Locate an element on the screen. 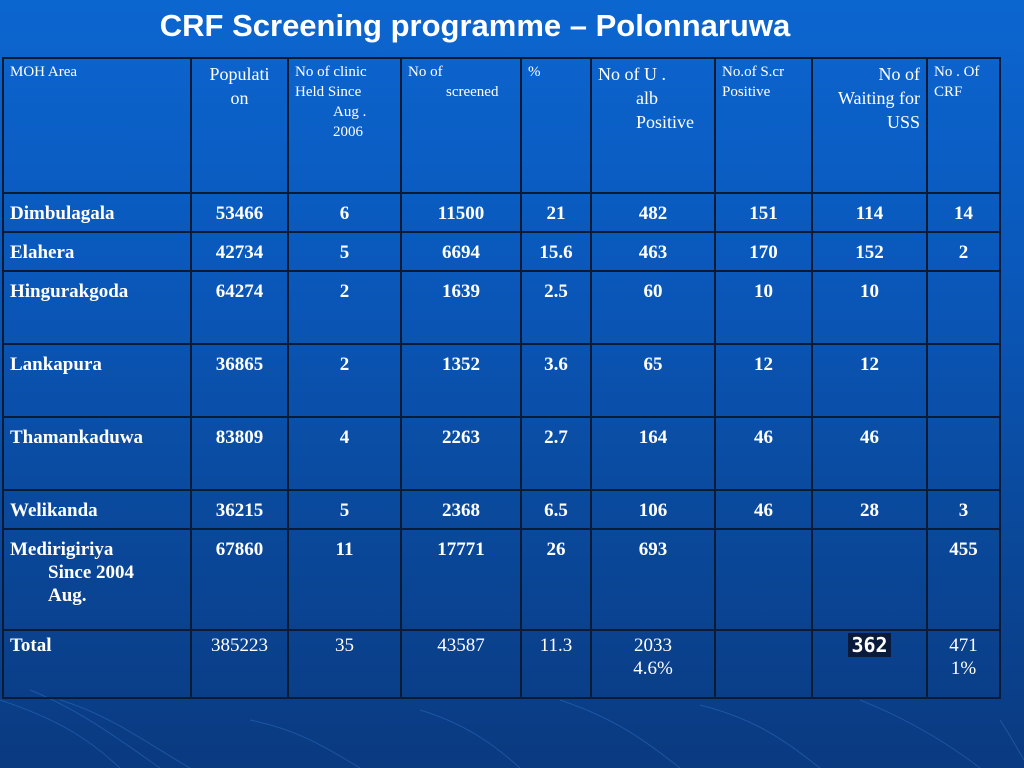 This screenshot has width=1024, height=768. header-waiting-line1: No of is located at coordinates (899, 74).